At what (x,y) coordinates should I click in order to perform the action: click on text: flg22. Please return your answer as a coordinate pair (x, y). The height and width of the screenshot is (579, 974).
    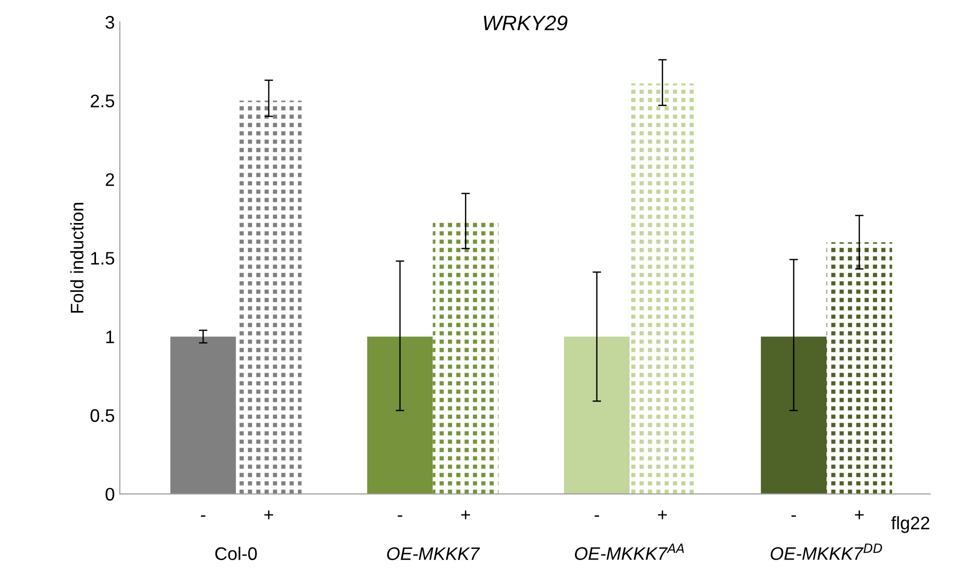
    Looking at the image, I should click on (910, 524).